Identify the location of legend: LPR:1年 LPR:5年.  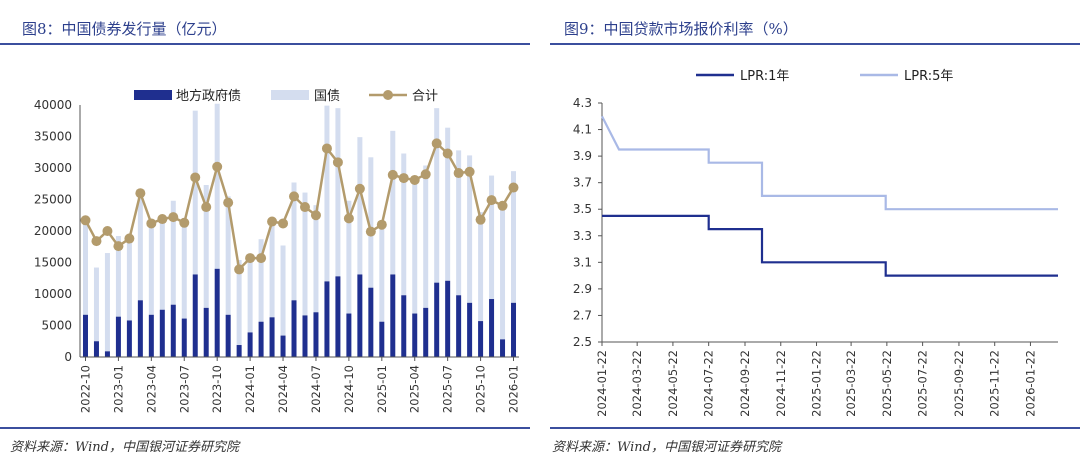
(824, 76).